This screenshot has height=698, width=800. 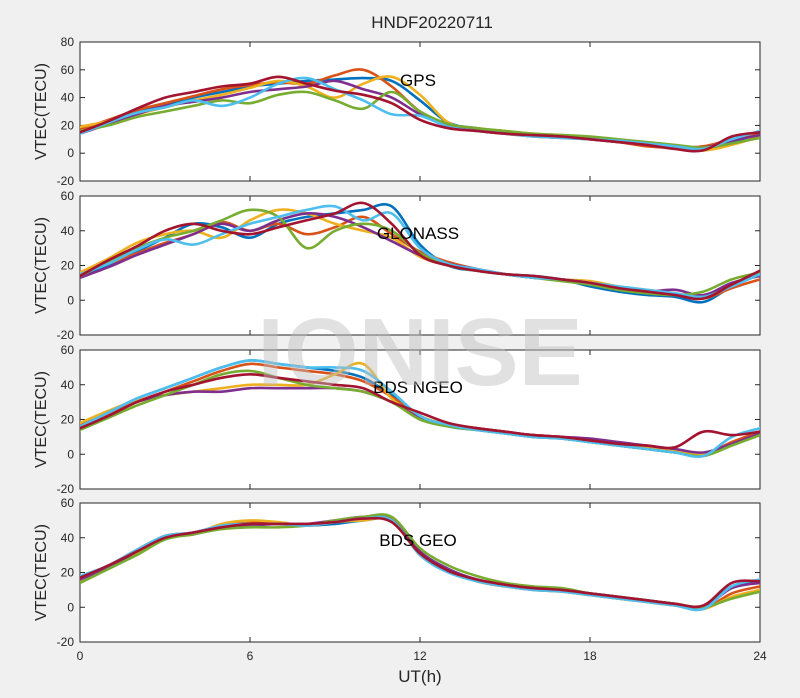 I want to click on panel-label: BDS NGEO, so click(x=418, y=387).